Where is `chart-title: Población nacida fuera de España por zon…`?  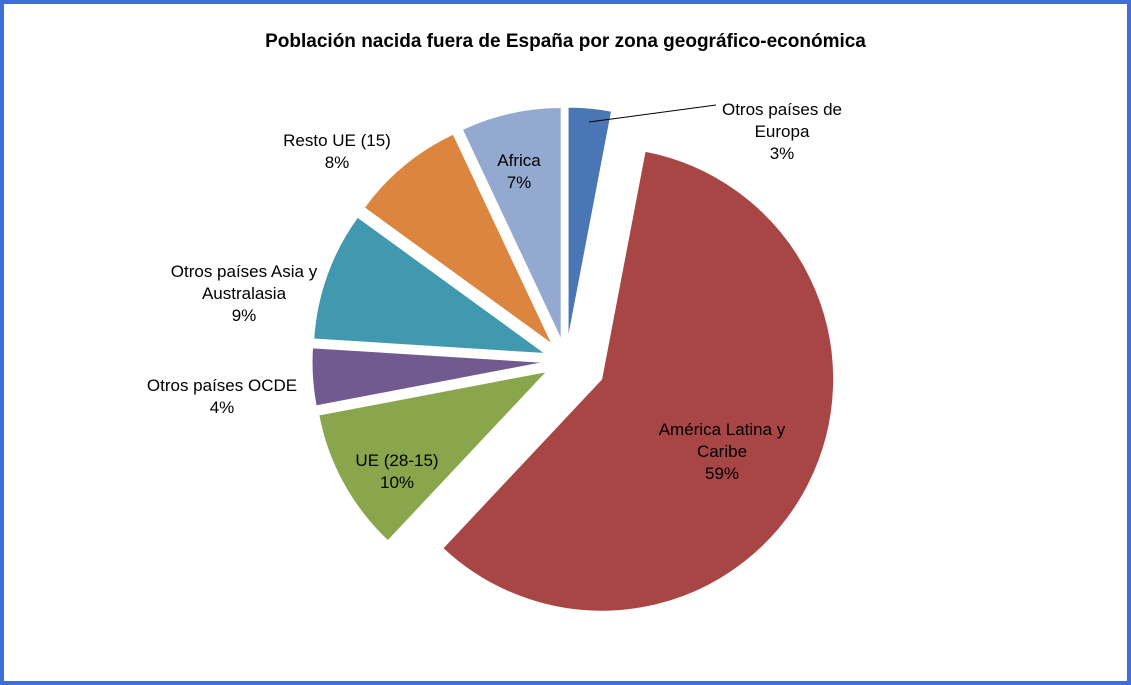 chart-title: Población nacida fuera de España por zon… is located at coordinates (565, 41).